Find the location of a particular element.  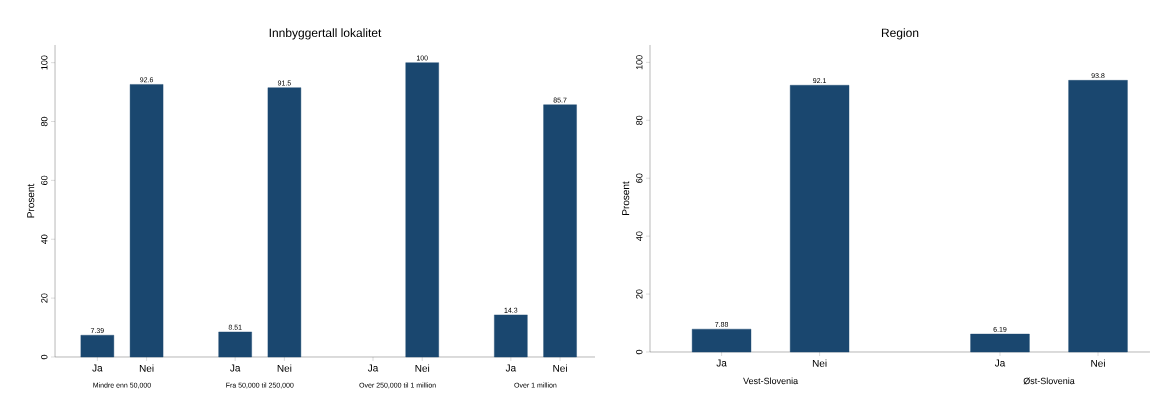

text: Øst-Slovenia is located at coordinates (1049, 381).